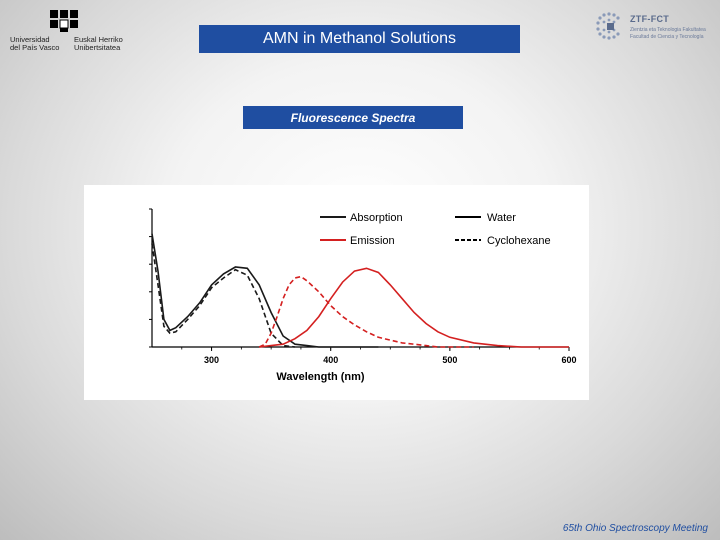 The image size is (720, 540). I want to click on legend-label: Absorption, so click(376, 218).